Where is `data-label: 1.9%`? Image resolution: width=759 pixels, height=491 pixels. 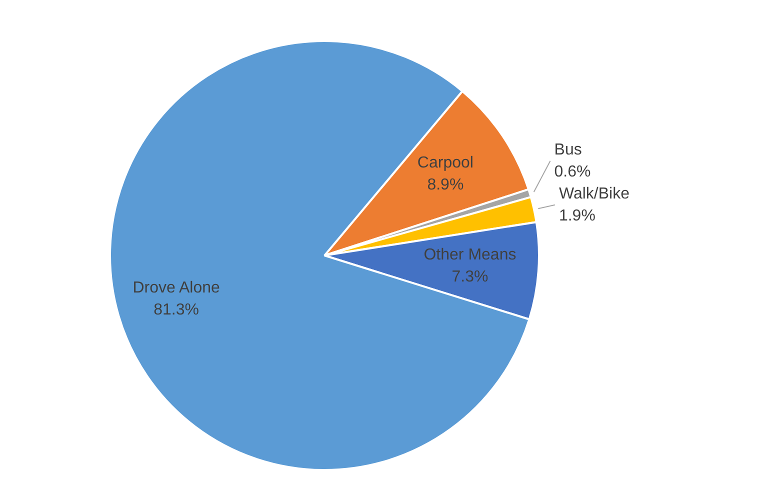 data-label: 1.9% is located at coordinates (577, 215).